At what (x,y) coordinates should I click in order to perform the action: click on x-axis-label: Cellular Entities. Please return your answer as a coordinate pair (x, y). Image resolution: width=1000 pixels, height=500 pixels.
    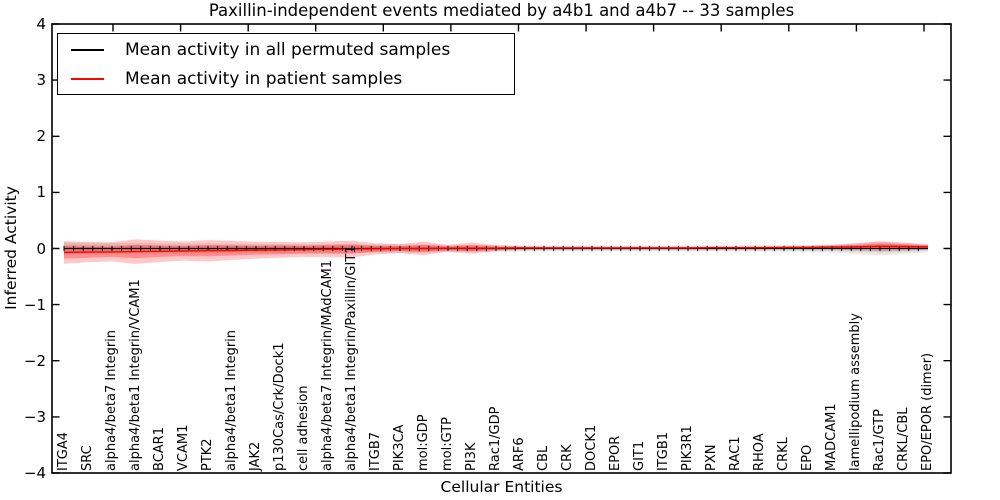
    Looking at the image, I should click on (501, 487).